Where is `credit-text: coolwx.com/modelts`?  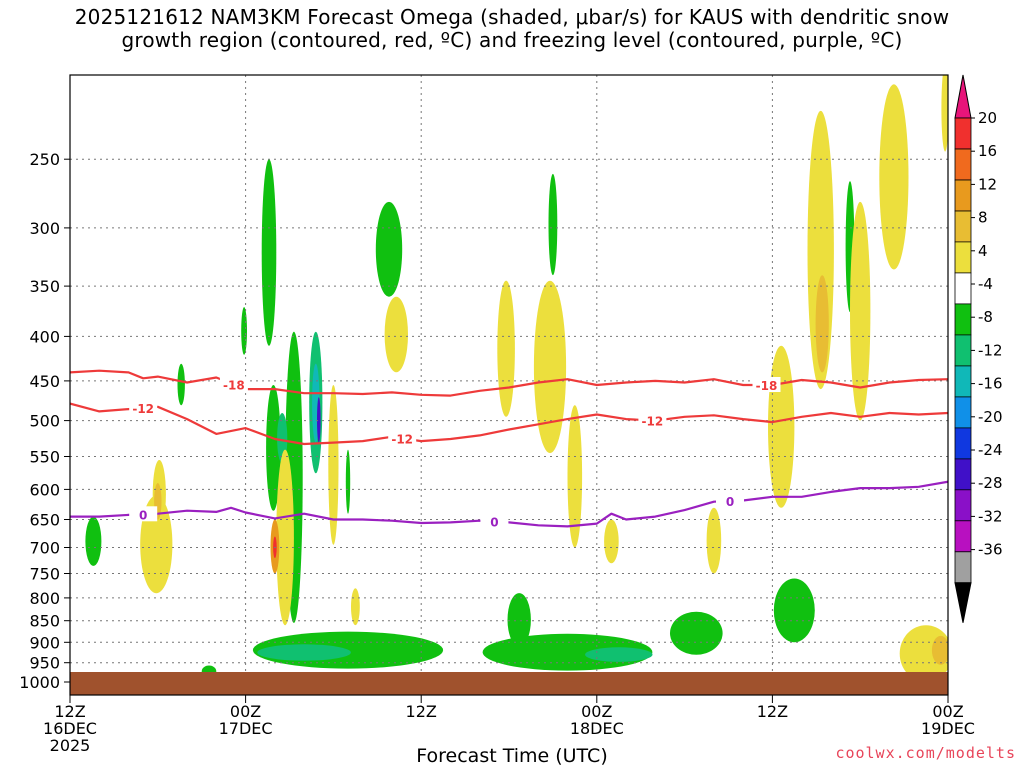 credit-text: coolwx.com/modelts is located at coordinates (925, 753).